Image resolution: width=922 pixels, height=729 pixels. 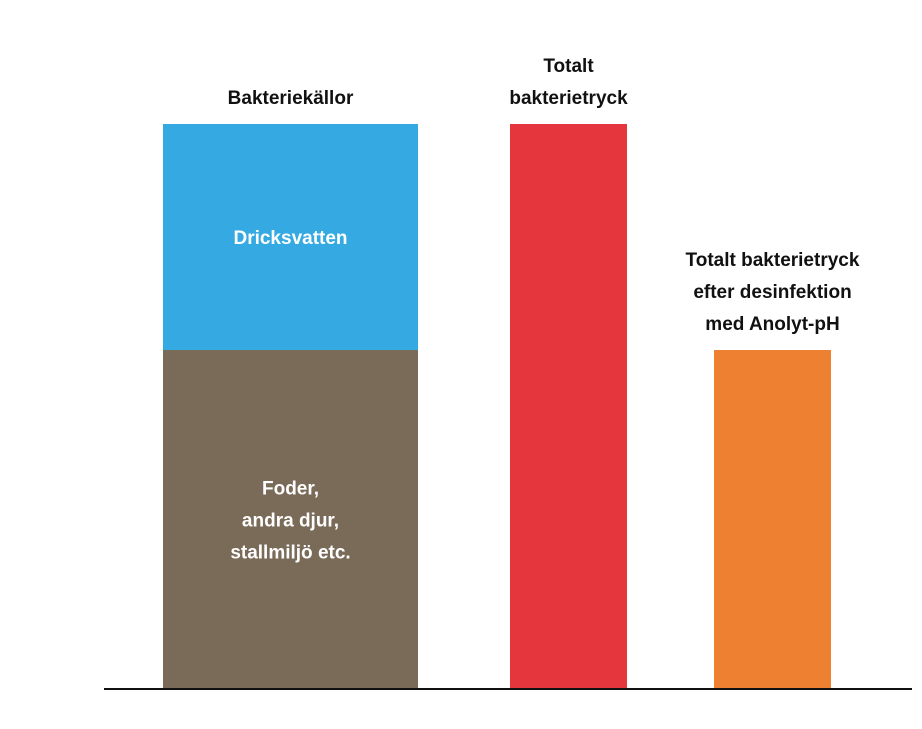 I want to click on segment-label-0-0-1: andra djur,, so click(x=290, y=521).